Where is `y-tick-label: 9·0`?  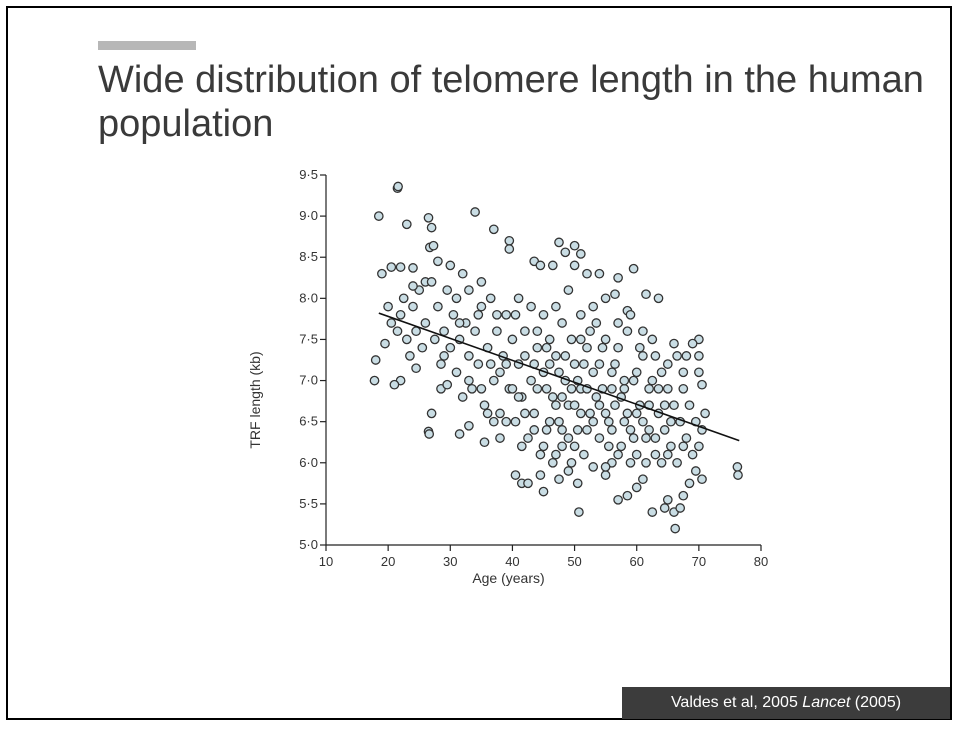
y-tick-label: 9·0 is located at coordinates (308, 215).